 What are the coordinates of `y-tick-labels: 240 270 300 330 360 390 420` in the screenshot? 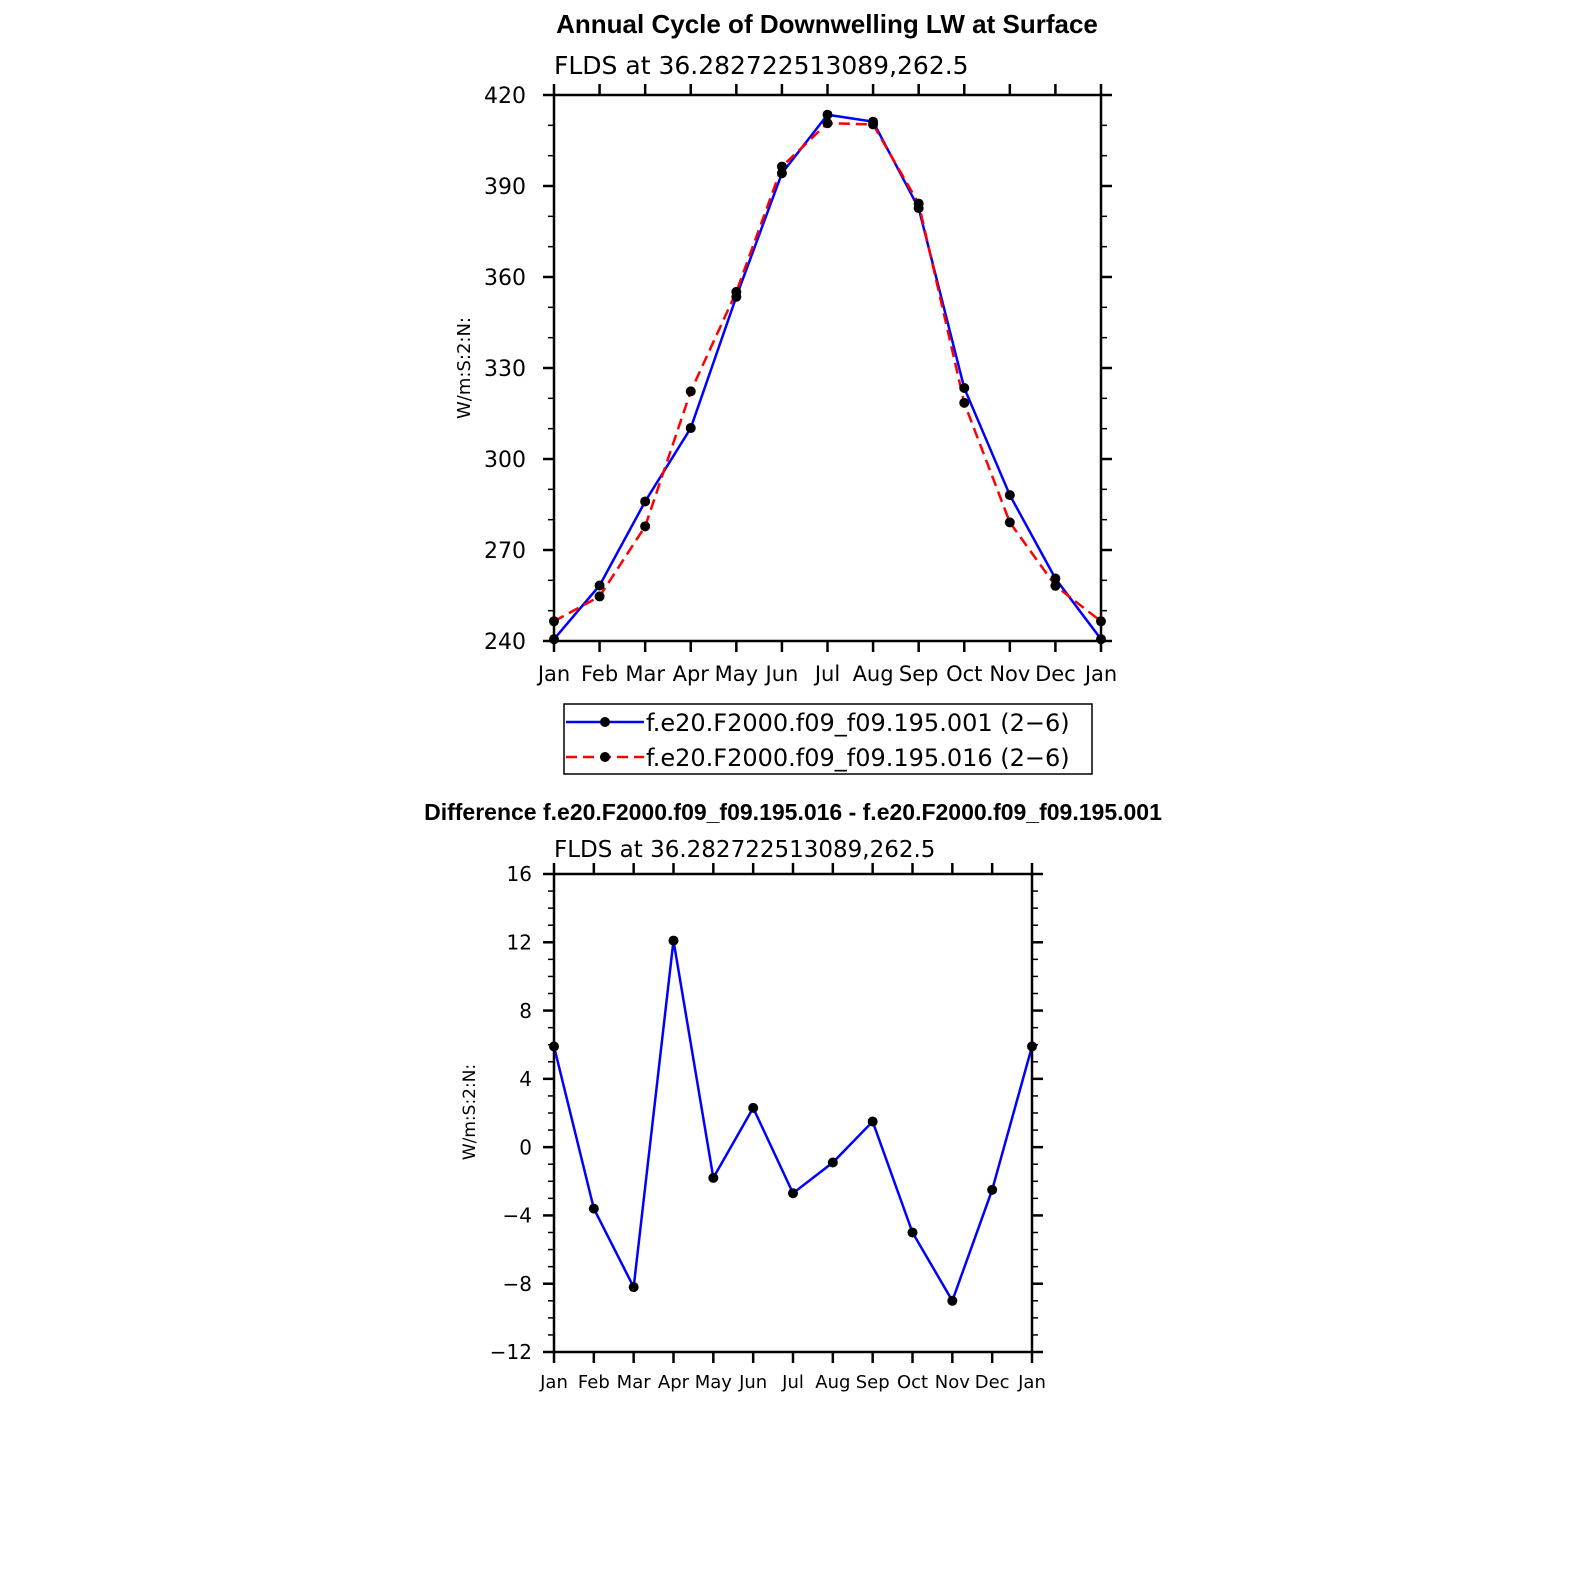 It's located at (505, 369).